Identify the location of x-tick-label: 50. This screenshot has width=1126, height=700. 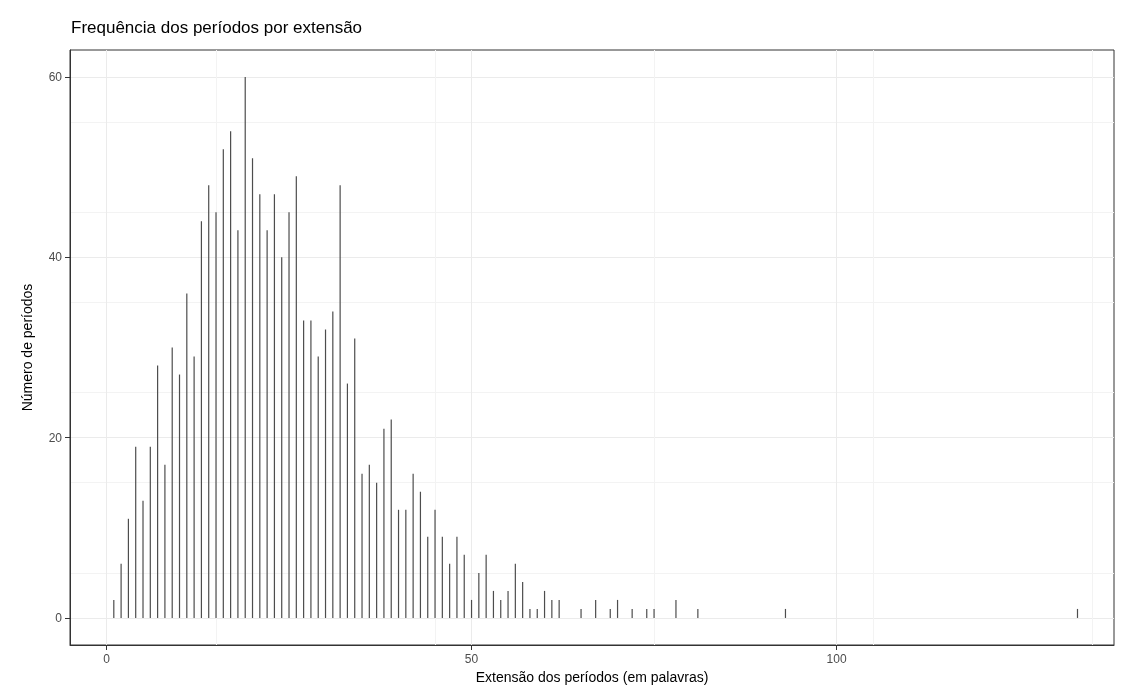
(471, 659).